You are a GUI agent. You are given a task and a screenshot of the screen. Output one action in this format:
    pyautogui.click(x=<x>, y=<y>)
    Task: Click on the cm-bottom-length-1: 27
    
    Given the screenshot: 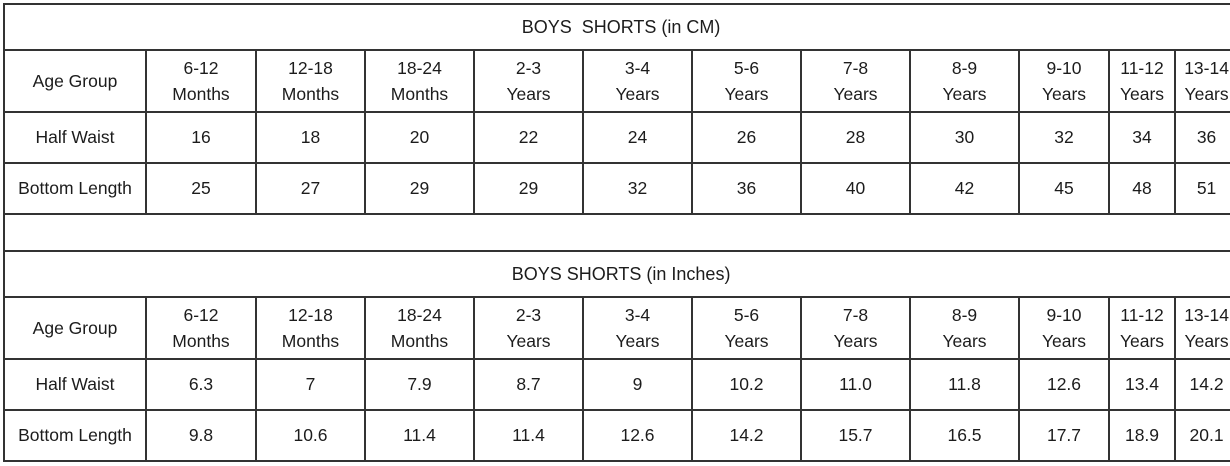 What is the action you would take?
    pyautogui.click(x=310, y=188)
    